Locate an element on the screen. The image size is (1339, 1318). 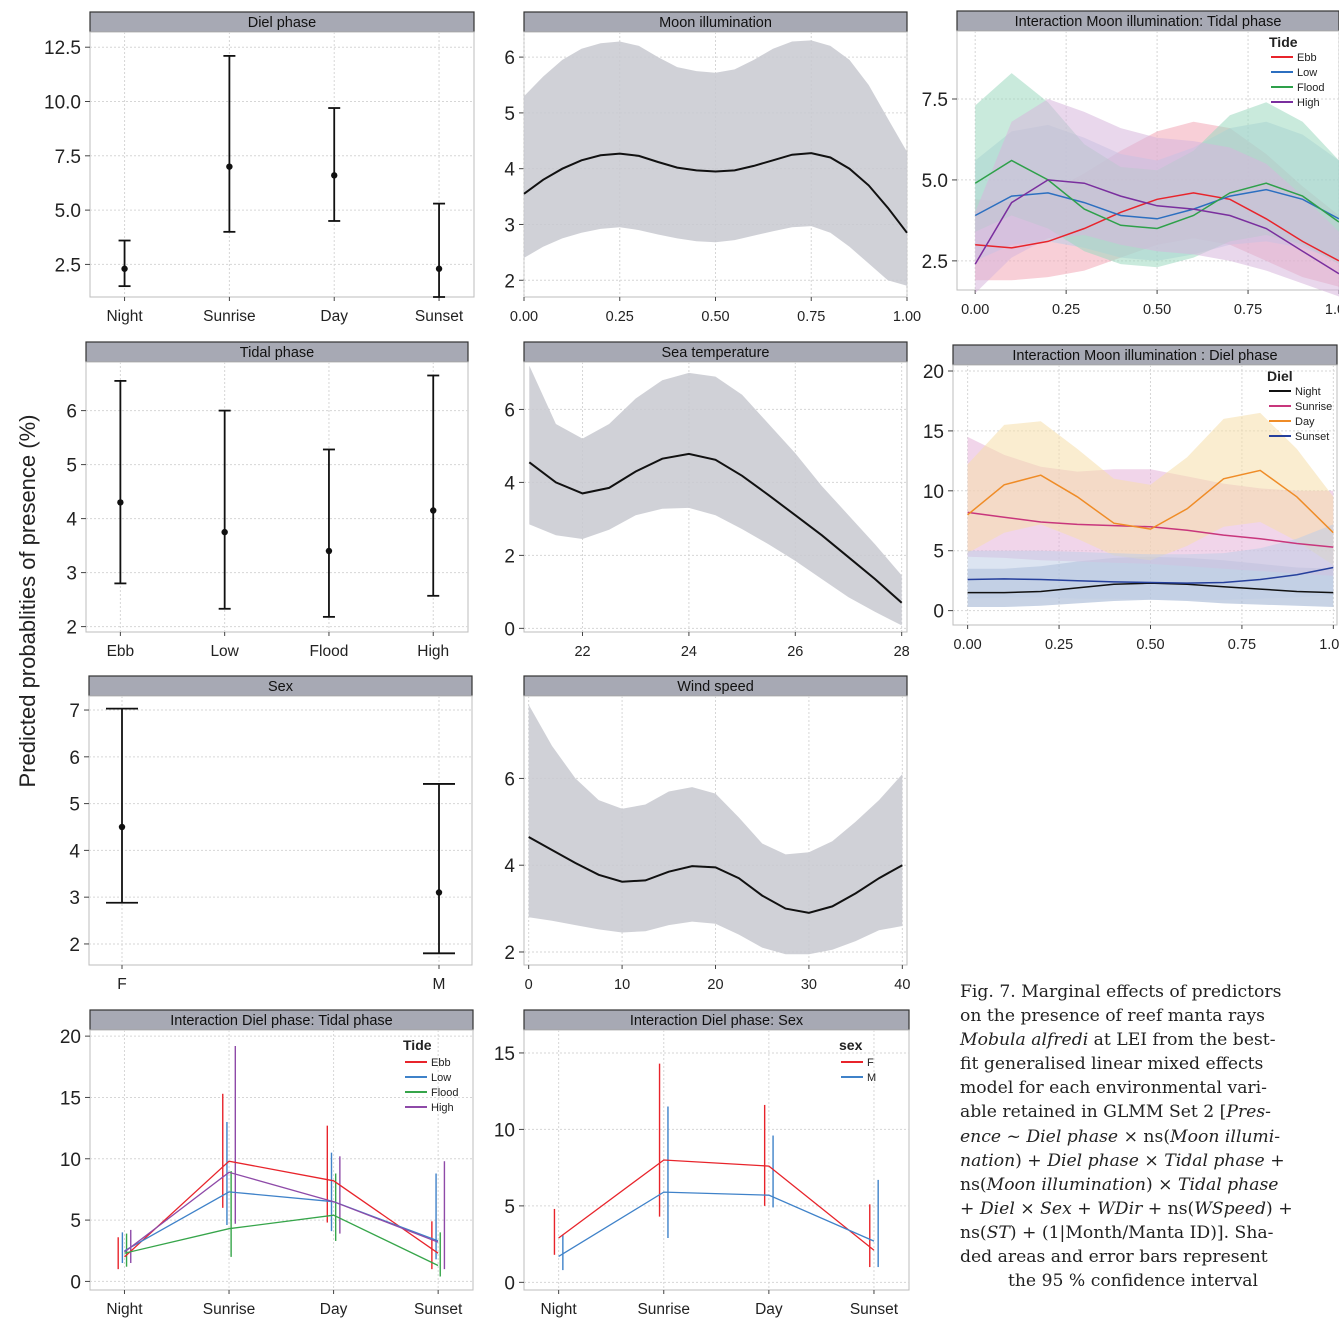
panel-tidal: Tidal phase 2 3 4 5 6 Ebb Low Flood High is located at coordinates (267, 500).